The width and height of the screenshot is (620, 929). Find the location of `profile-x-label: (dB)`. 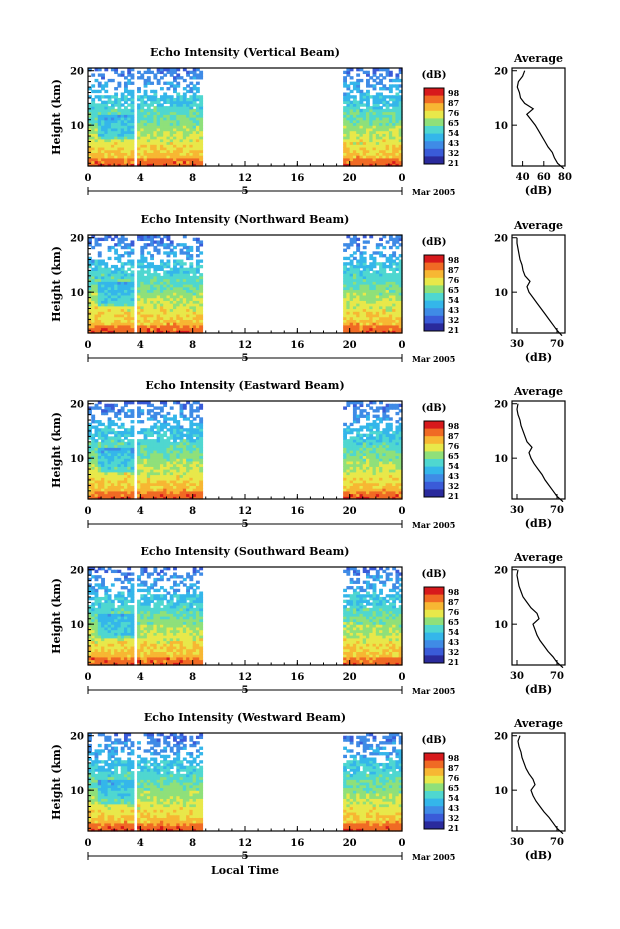

profile-x-label: (dB) is located at coordinates (538, 357).